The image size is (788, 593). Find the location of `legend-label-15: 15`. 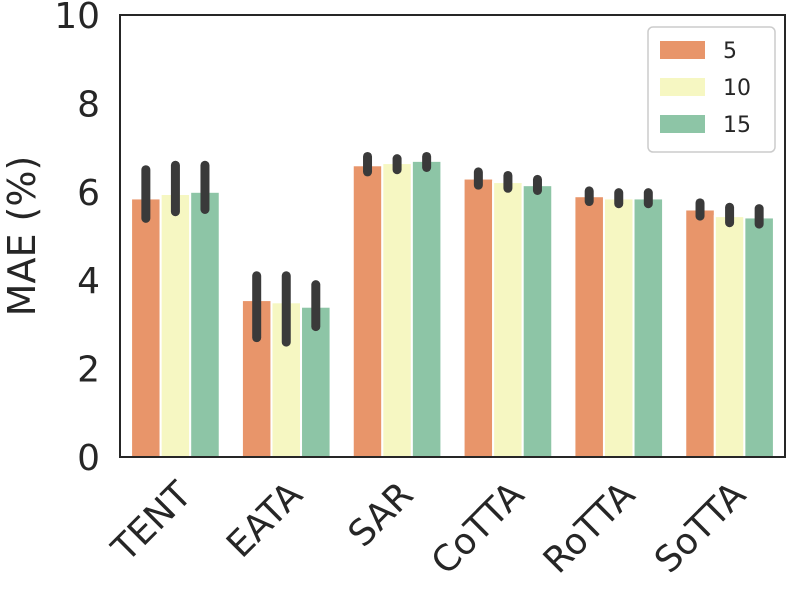

legend-label-15: 15 is located at coordinates (737, 125).